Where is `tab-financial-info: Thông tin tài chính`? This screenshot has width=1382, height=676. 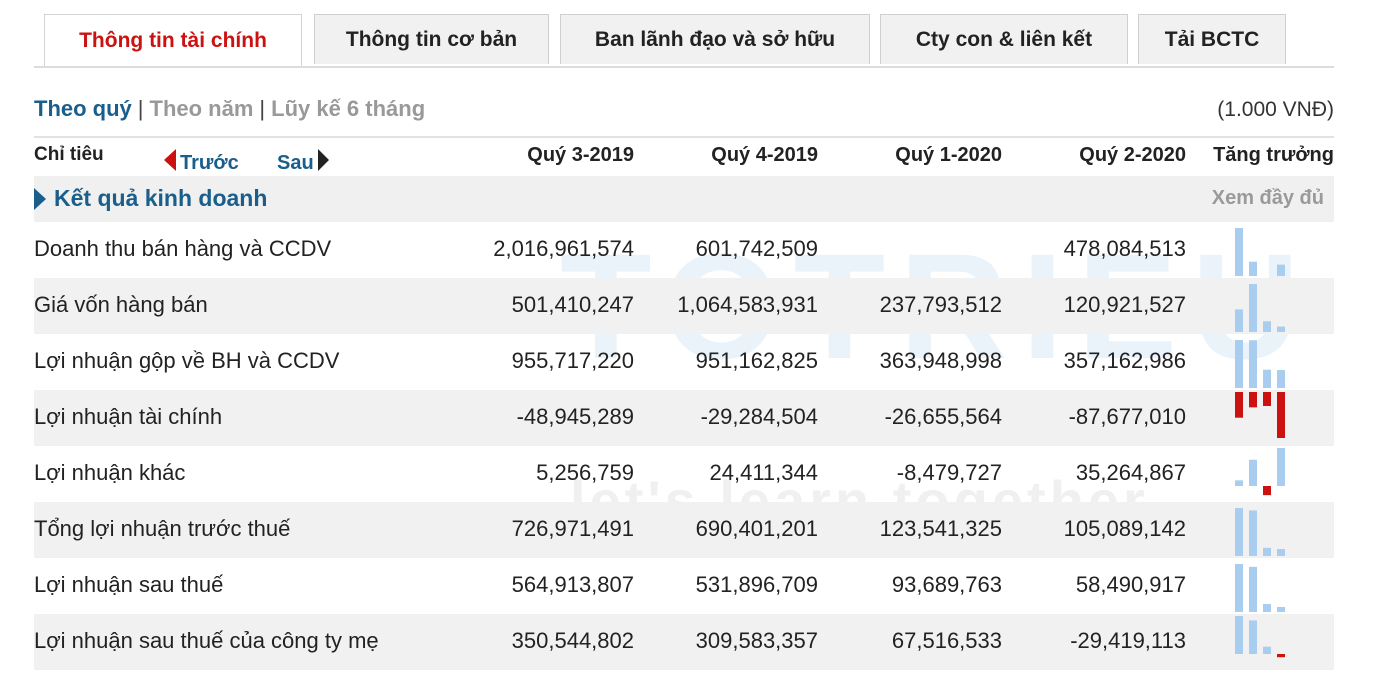 tab-financial-info: Thông tin tài chính is located at coordinates (173, 40).